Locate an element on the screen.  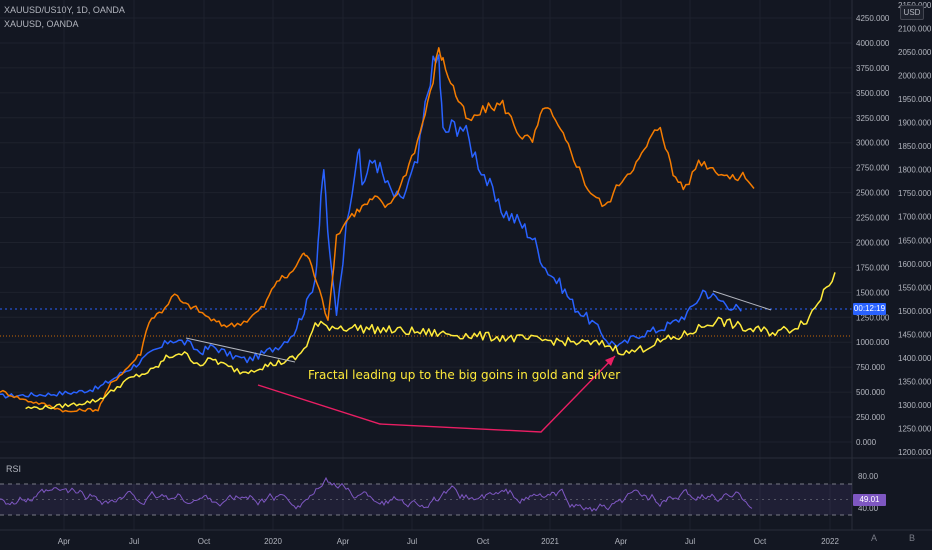
right-axis-tick-label: 1900.000 is located at coordinates (915, 123).